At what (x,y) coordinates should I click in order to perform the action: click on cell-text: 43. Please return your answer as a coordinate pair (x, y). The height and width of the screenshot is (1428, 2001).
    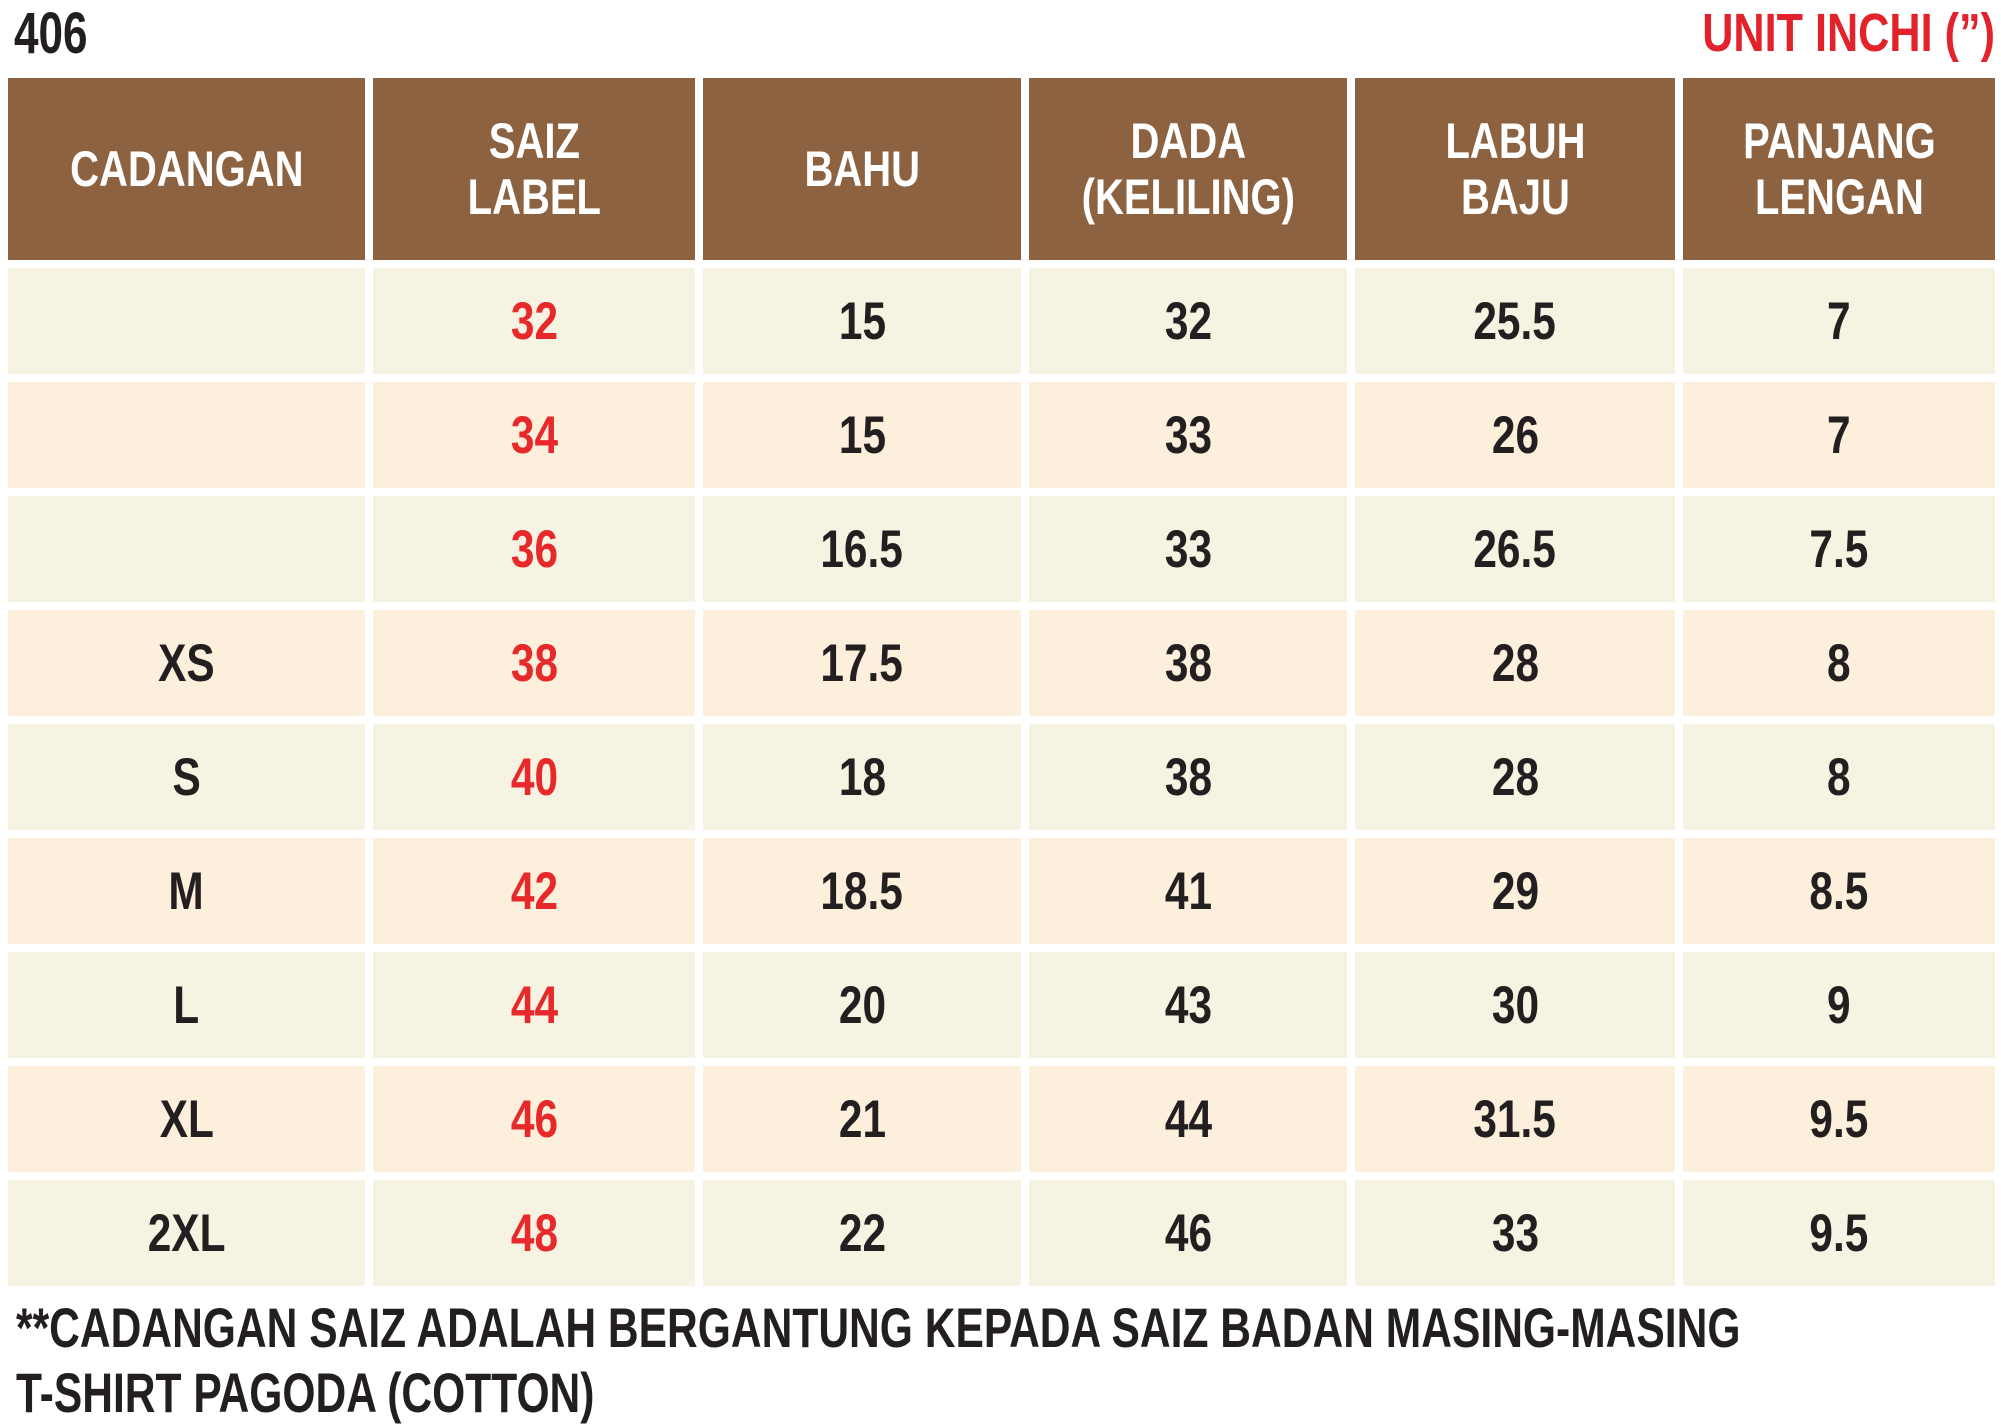
    Looking at the image, I should click on (1188, 1005).